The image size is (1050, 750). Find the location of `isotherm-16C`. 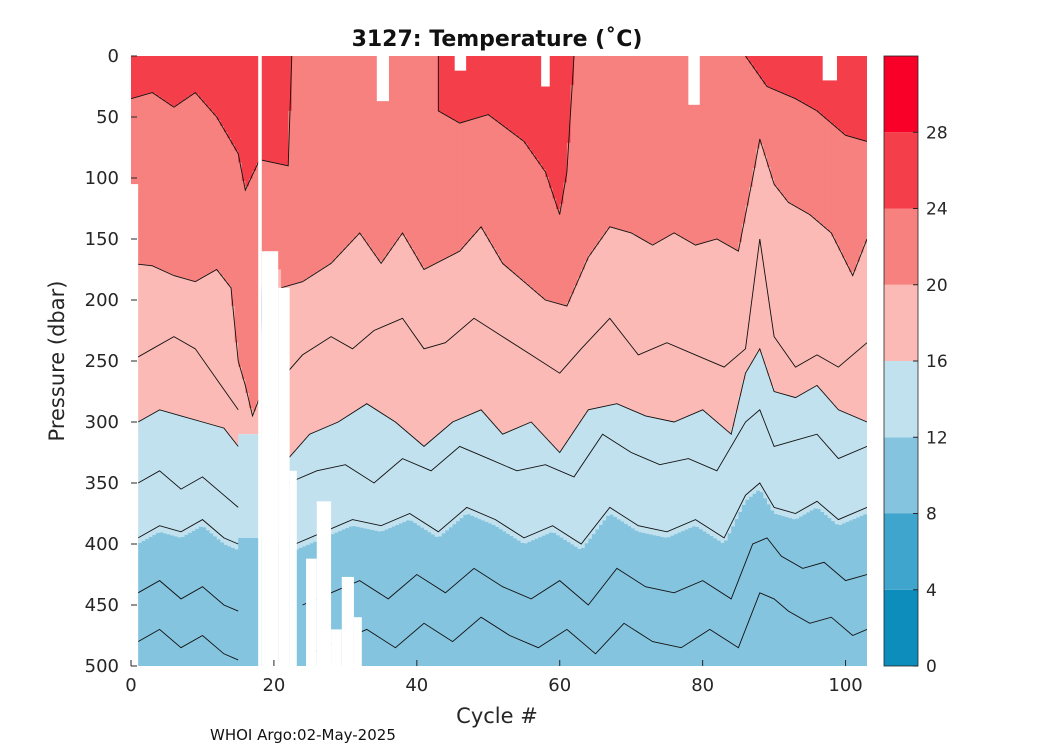

isotherm-16C is located at coordinates (188, 489).